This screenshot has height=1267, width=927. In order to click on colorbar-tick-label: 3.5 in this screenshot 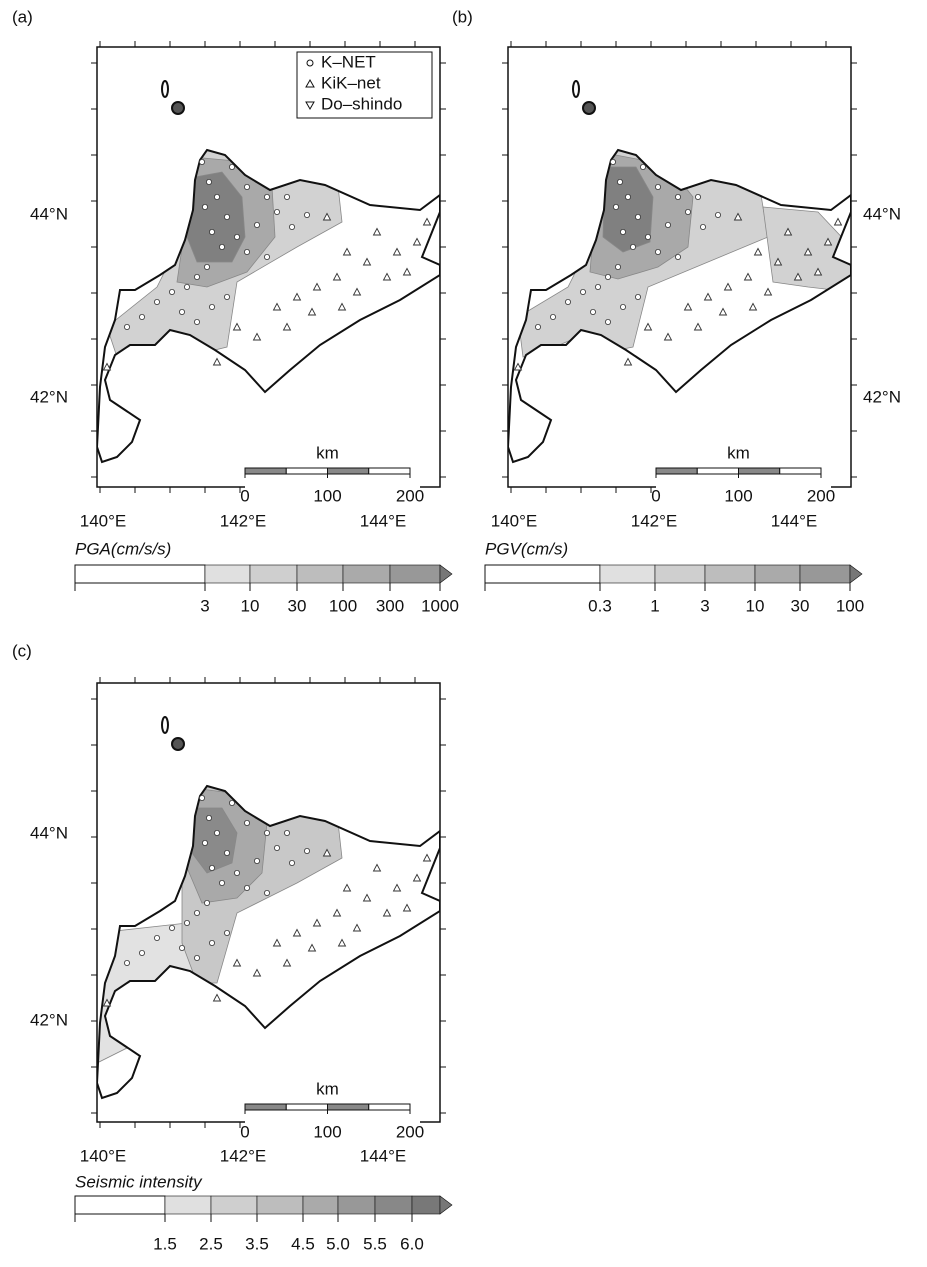, I will do `click(257, 1243)`.